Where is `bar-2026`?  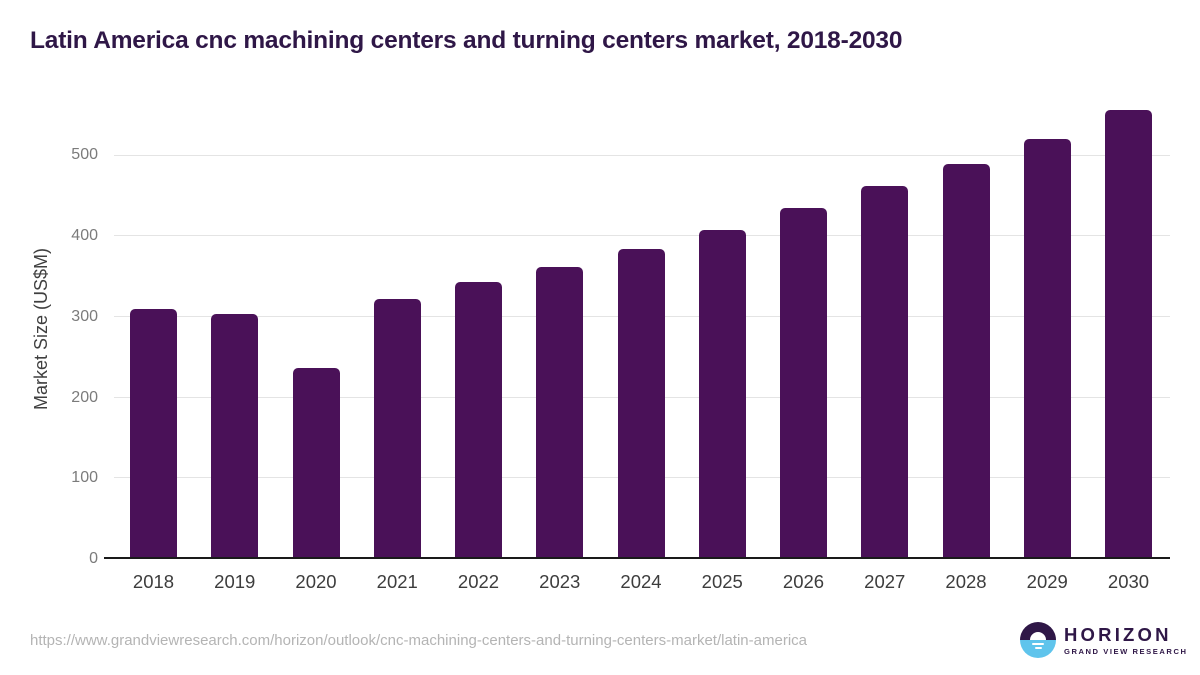
bar-2026 is located at coordinates (803, 383).